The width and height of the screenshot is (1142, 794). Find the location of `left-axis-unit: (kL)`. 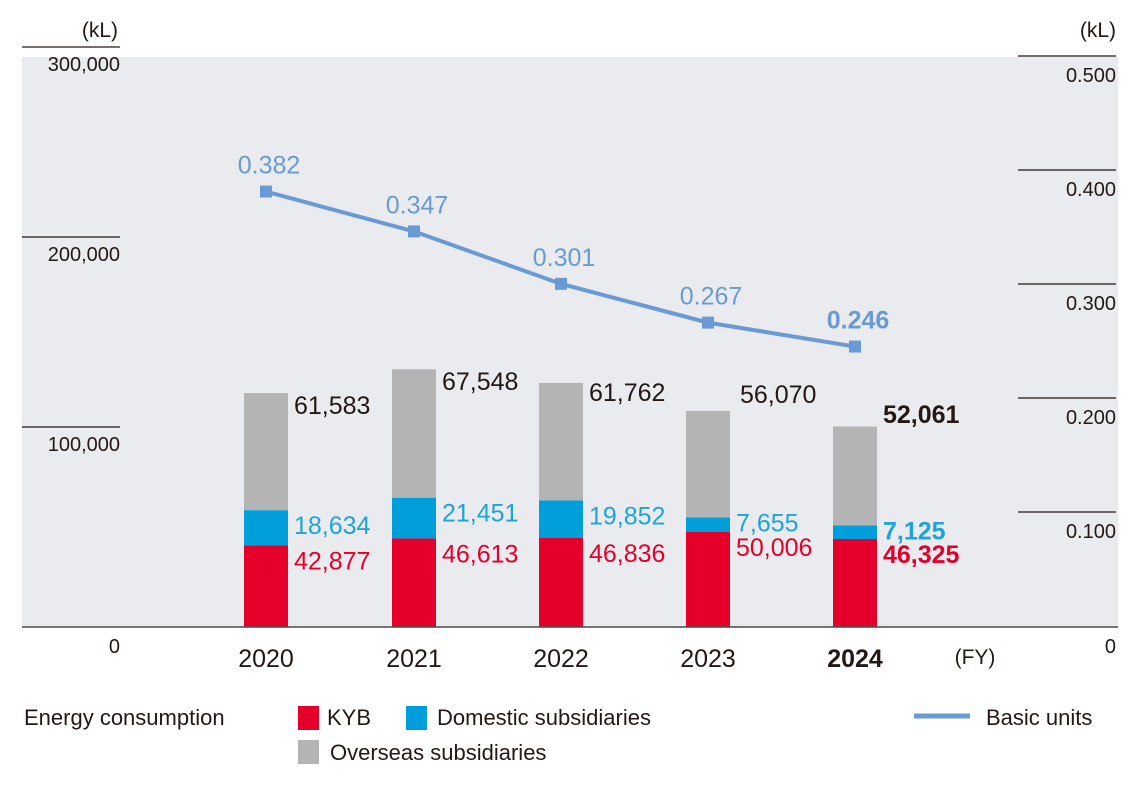

left-axis-unit: (kL) is located at coordinates (100, 30).